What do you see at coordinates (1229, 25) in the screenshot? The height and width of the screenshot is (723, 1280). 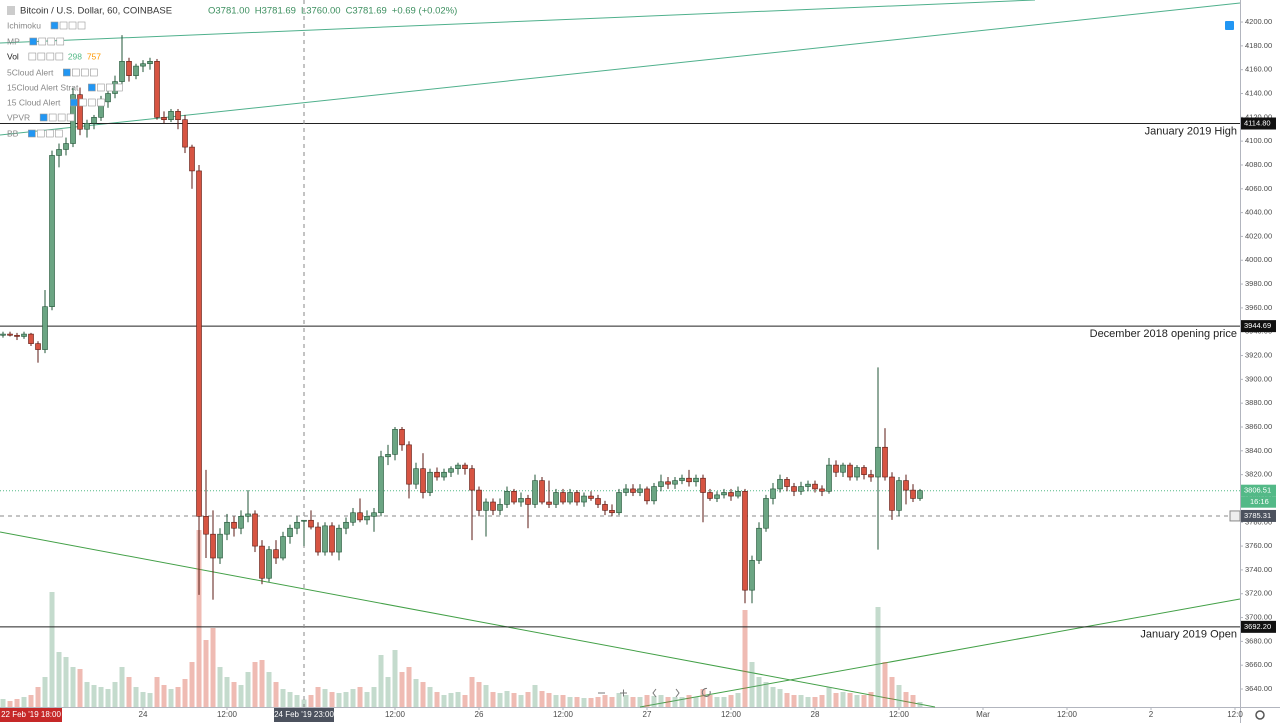 I see `settings-icon` at bounding box center [1229, 25].